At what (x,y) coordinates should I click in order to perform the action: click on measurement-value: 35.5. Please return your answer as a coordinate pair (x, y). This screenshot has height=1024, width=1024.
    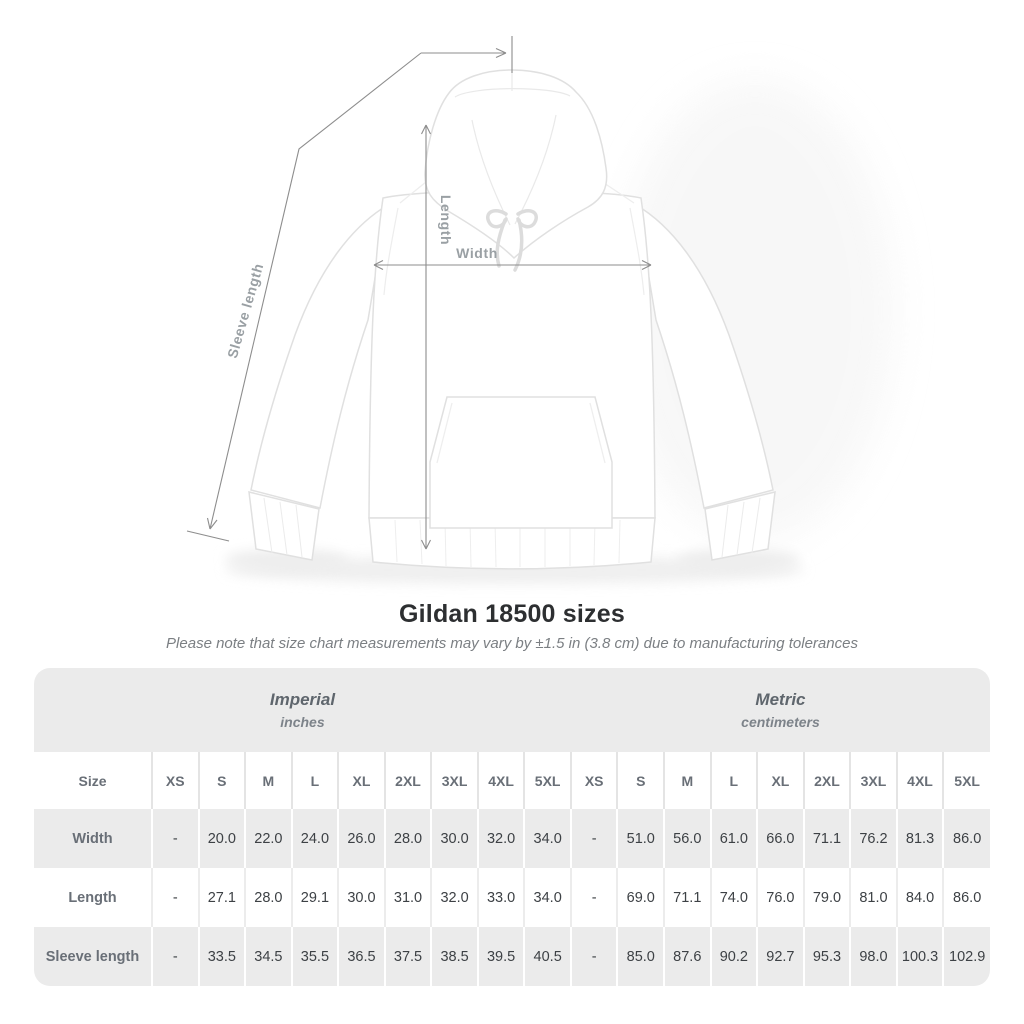
    Looking at the image, I should click on (314, 956).